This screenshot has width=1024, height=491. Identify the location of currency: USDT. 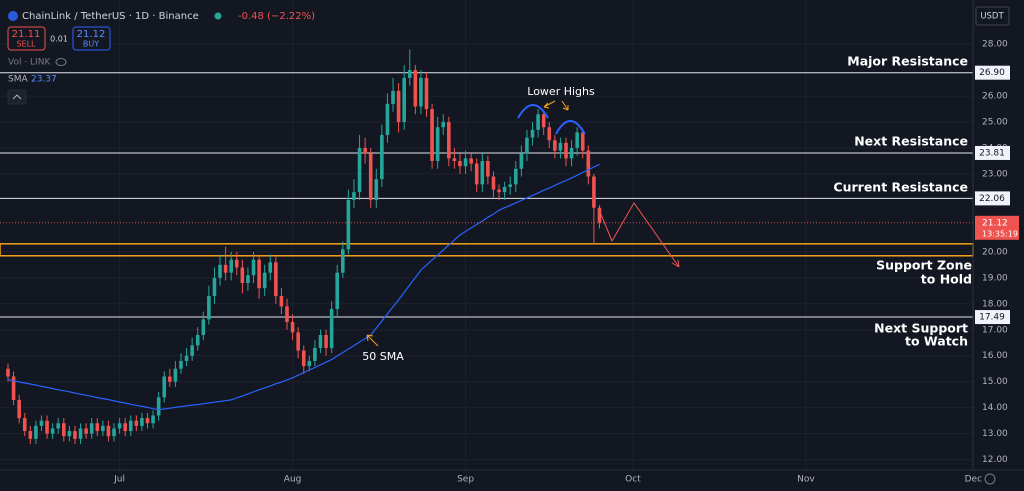
(992, 17).